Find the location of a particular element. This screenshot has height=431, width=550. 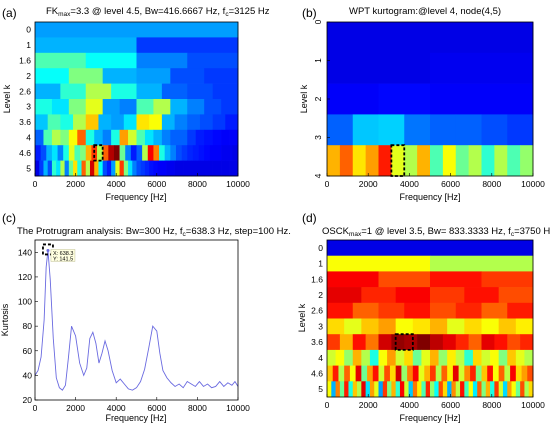

y-tick-label: 40 is located at coordinates (28, 375).